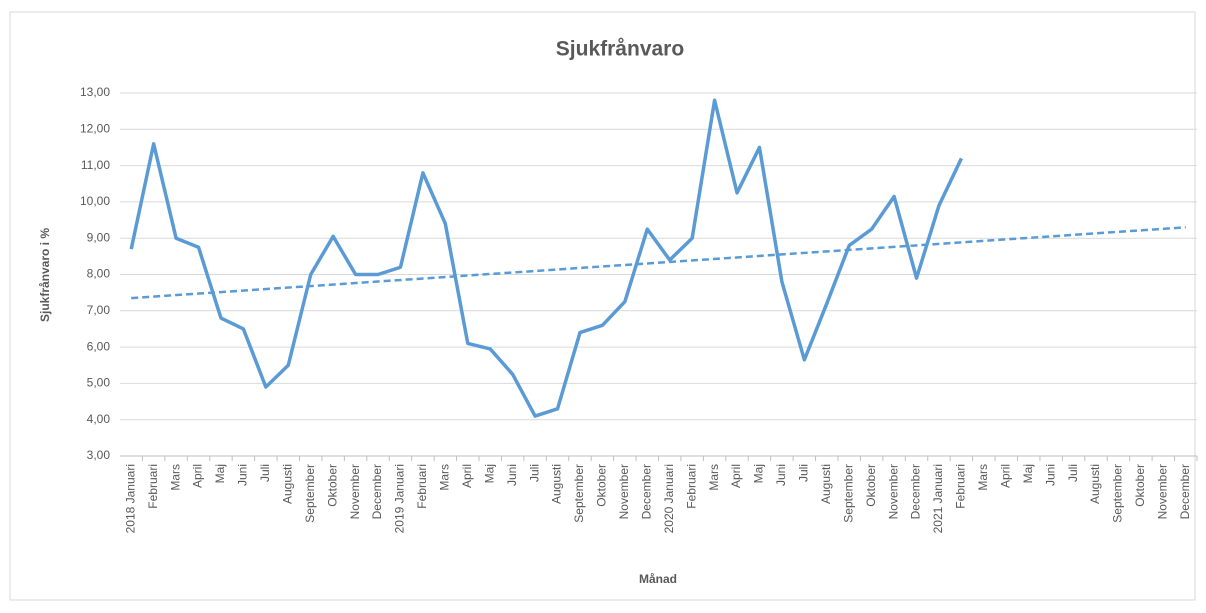 Image resolution: width=1206 pixels, height=613 pixels. Describe the element at coordinates (938, 498) in the screenshot. I see `x-tick-label: 2021 Januari` at that location.